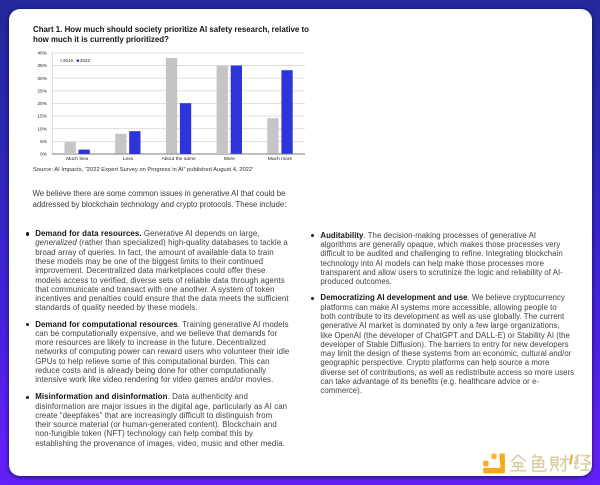  Describe the element at coordinates (85, 60) in the screenshot. I see `svg-text: 2022` at that location.